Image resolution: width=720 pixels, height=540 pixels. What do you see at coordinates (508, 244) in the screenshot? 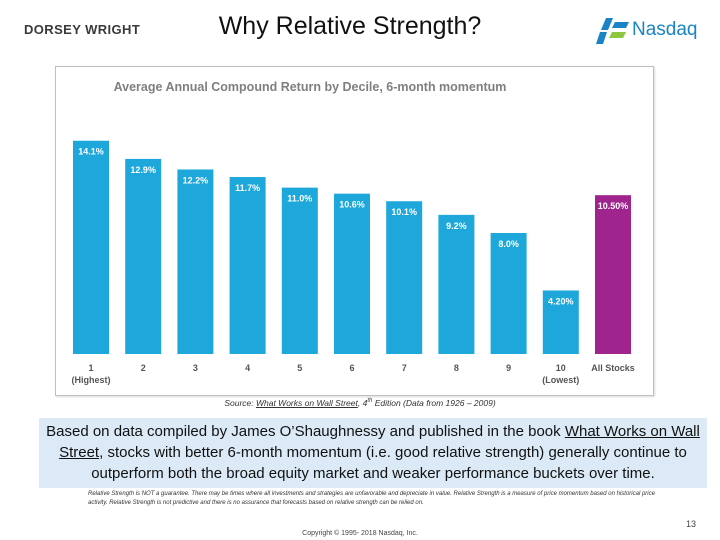
I see `data-label-9: 8.0%` at bounding box center [508, 244].